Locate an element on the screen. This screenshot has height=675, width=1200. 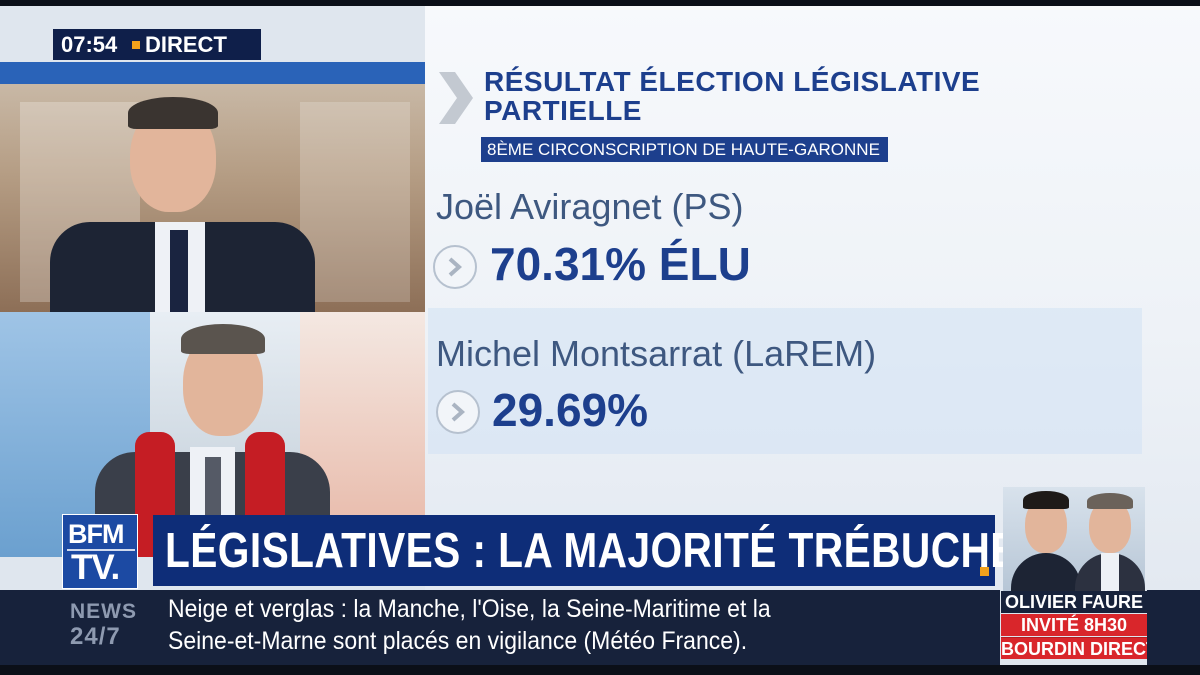
logo-divider is located at coordinates (101, 550).